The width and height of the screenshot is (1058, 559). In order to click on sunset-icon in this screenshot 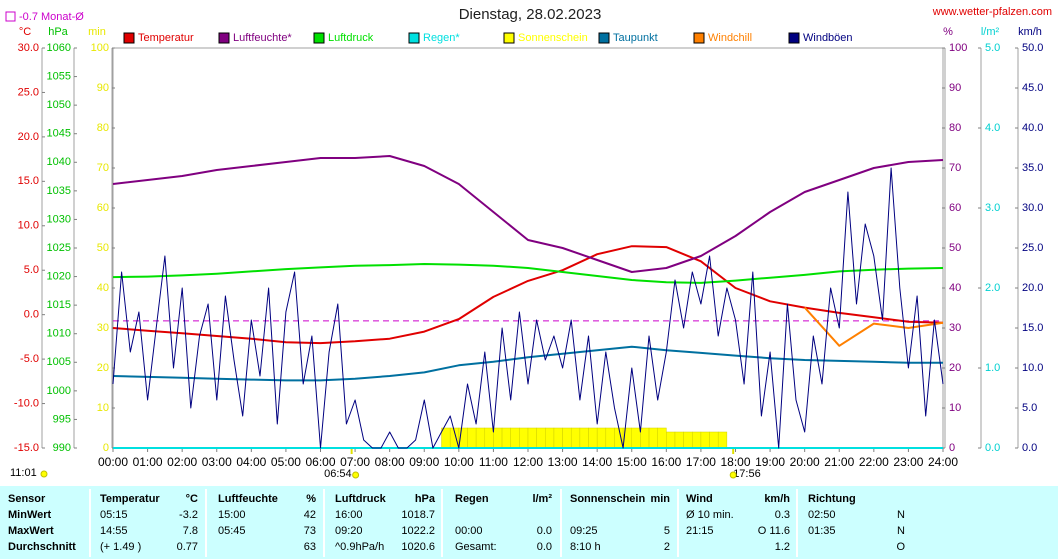, I will do `click(733, 475)`.